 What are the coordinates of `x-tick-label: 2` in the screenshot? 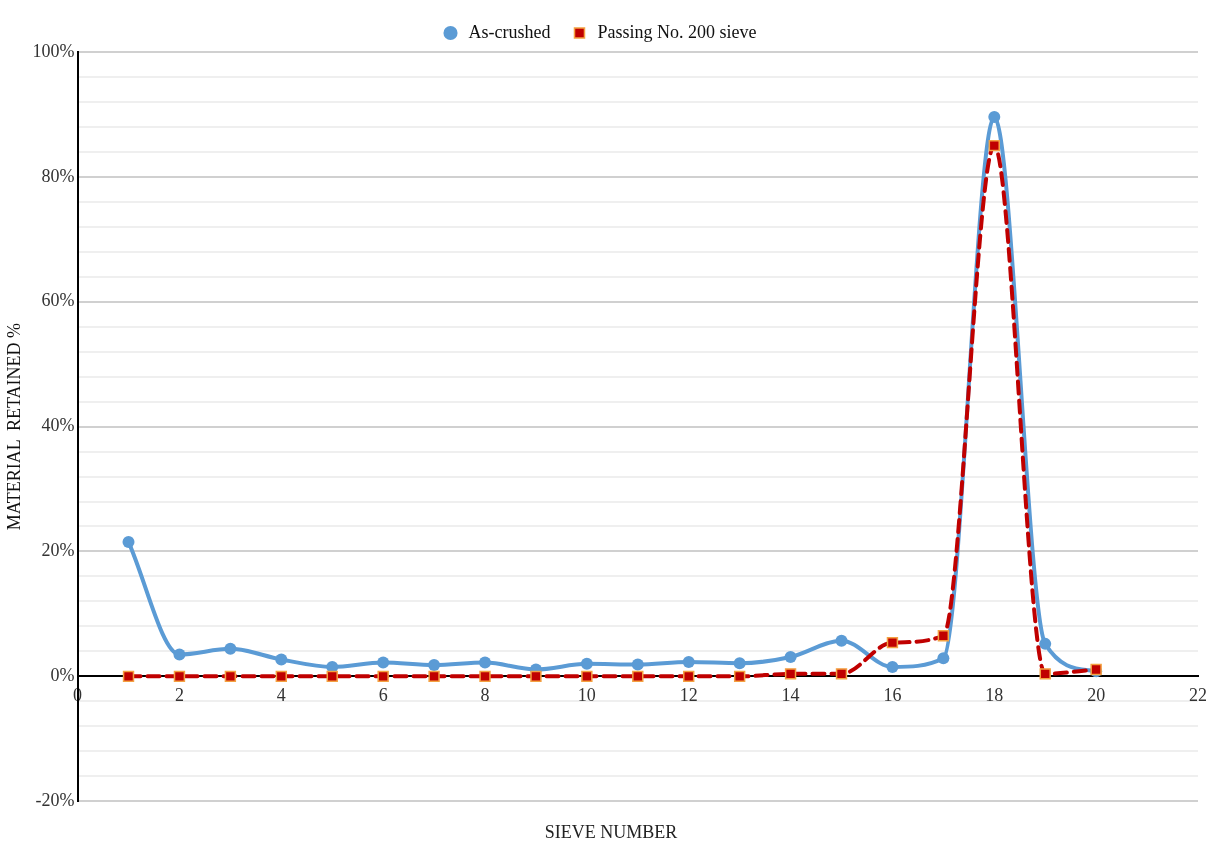 It's located at (179, 694).